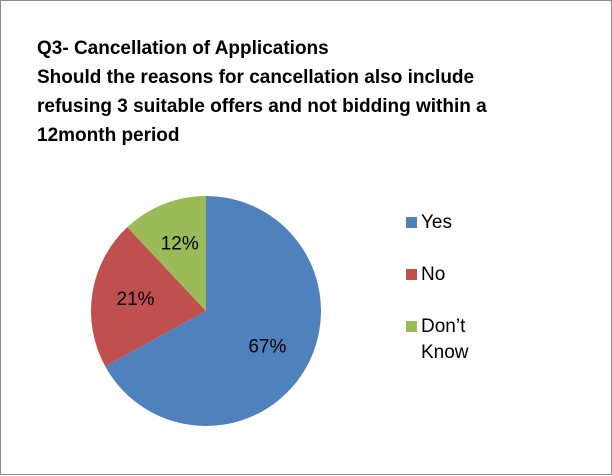 The image size is (612, 476). What do you see at coordinates (445, 339) in the screenshot?
I see `legend-label: Don’t Know` at bounding box center [445, 339].